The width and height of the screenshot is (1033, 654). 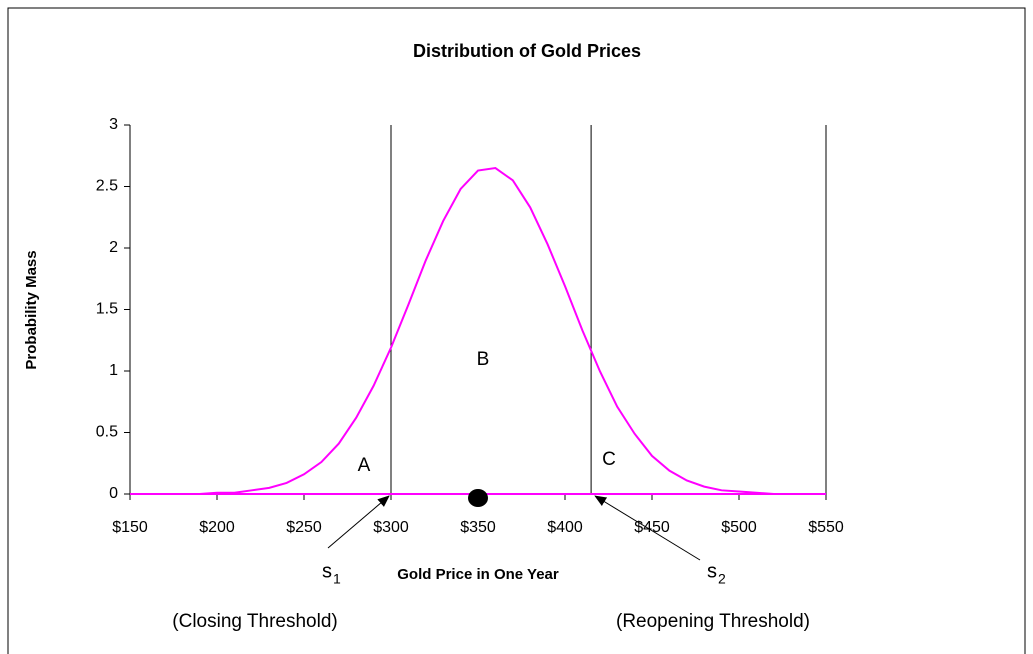 What do you see at coordinates (652, 527) in the screenshot?
I see `x-tick-label: $450` at bounding box center [652, 527].